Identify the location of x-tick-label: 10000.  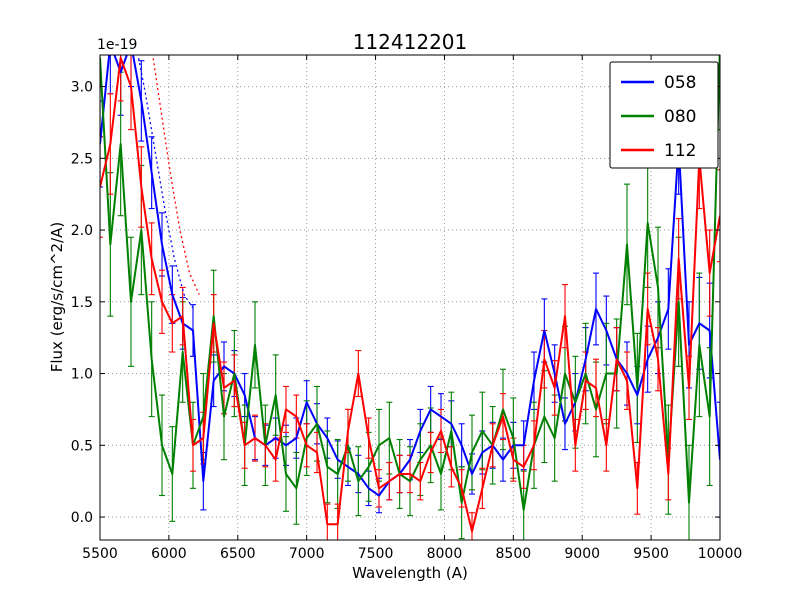
(720, 554).